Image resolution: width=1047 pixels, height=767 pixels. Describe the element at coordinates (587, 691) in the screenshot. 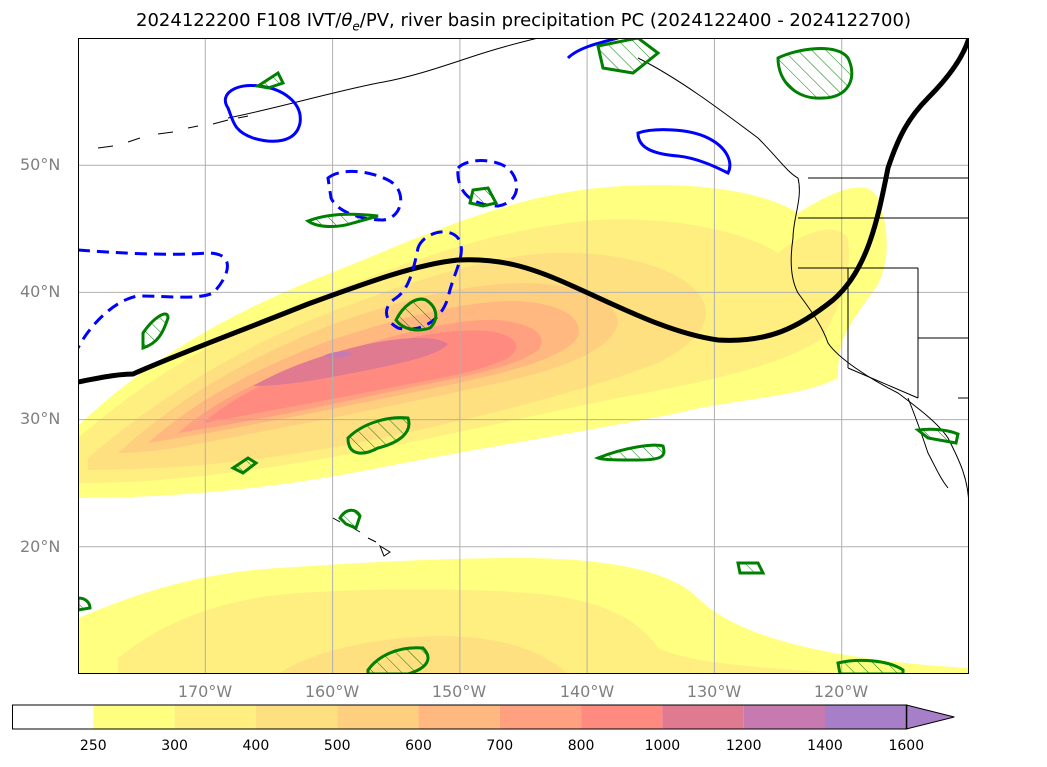

I see `lon-label-140w: 140°W` at that location.